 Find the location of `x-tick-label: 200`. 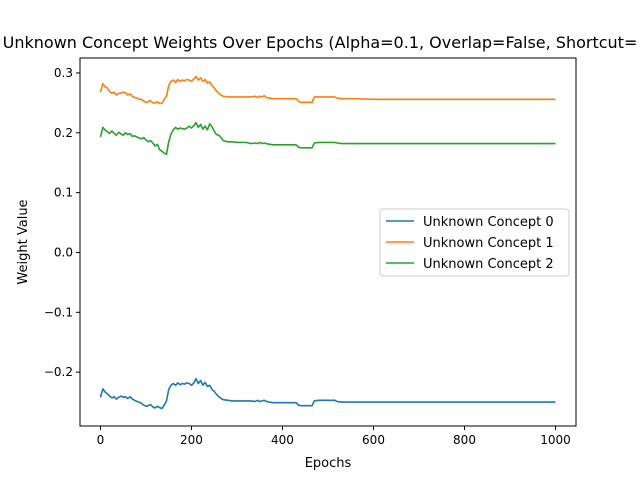

x-tick-label: 200 is located at coordinates (191, 440).